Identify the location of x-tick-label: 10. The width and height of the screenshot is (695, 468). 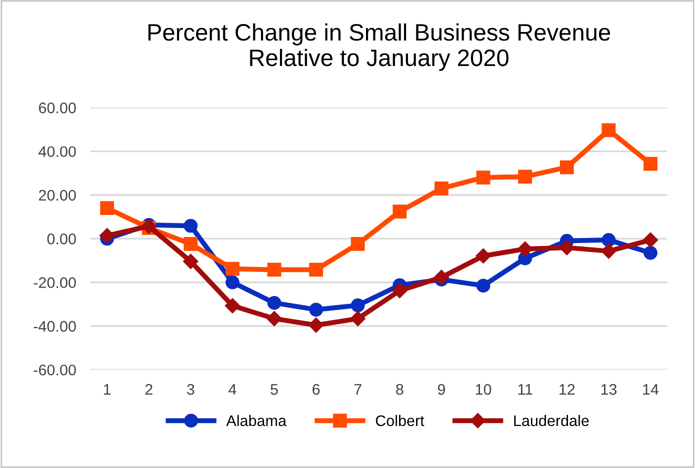
(484, 389).